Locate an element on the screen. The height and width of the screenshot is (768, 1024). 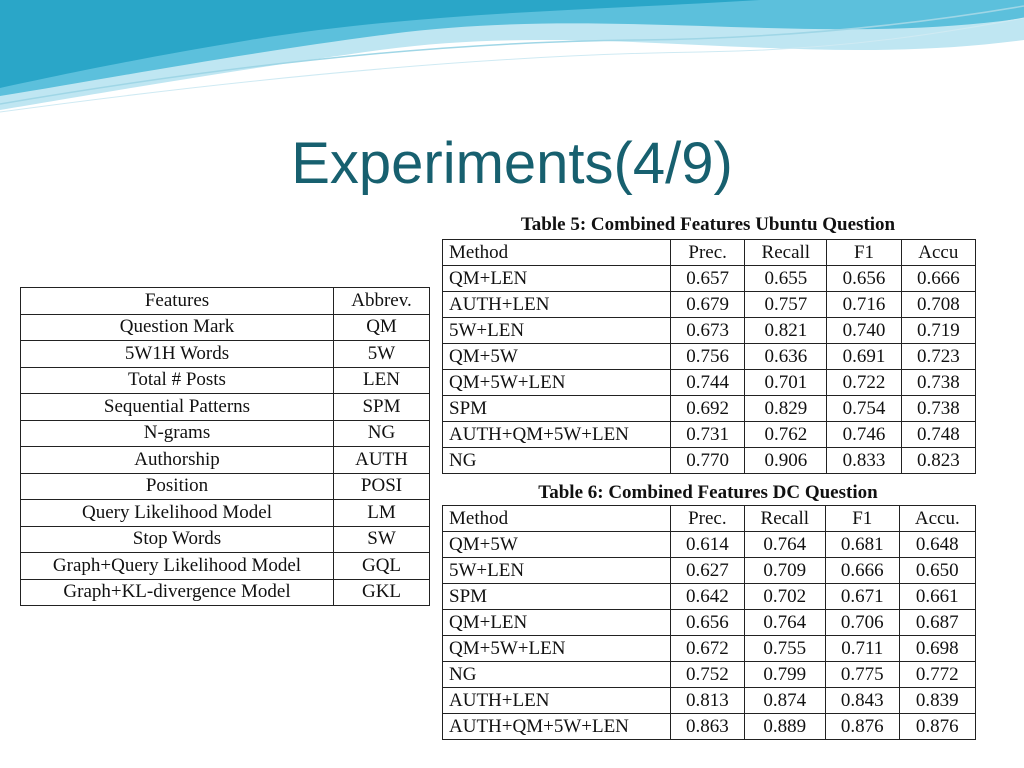
table-cell: 0.731 is located at coordinates (707, 434).